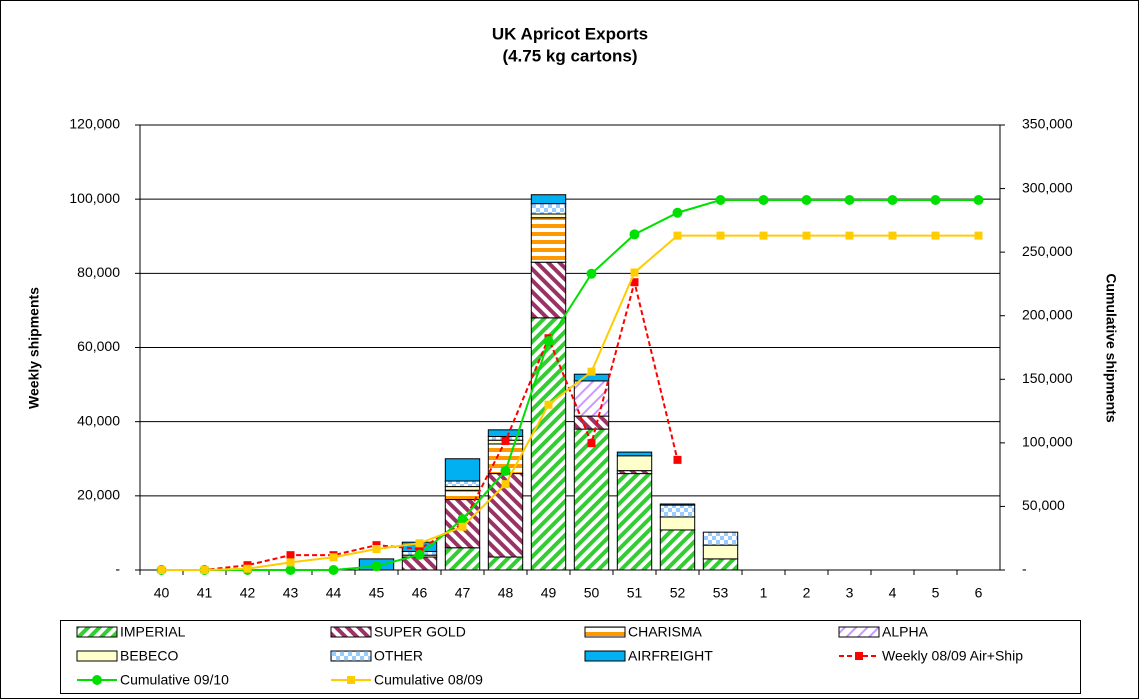 The height and width of the screenshot is (699, 1139). I want to click on legend-label: SUPER GOLD, so click(420, 632).